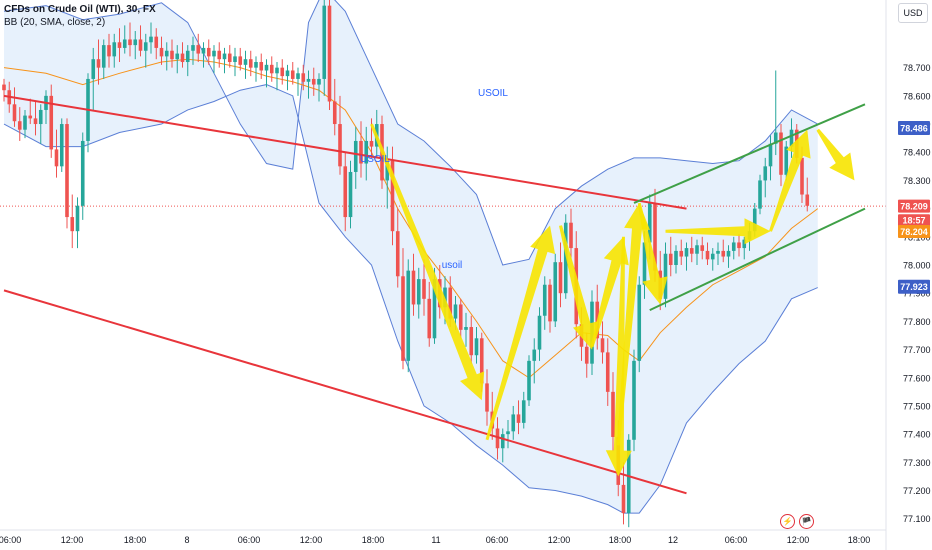  I want to click on event-flag-icon: ⚡, so click(787, 521).